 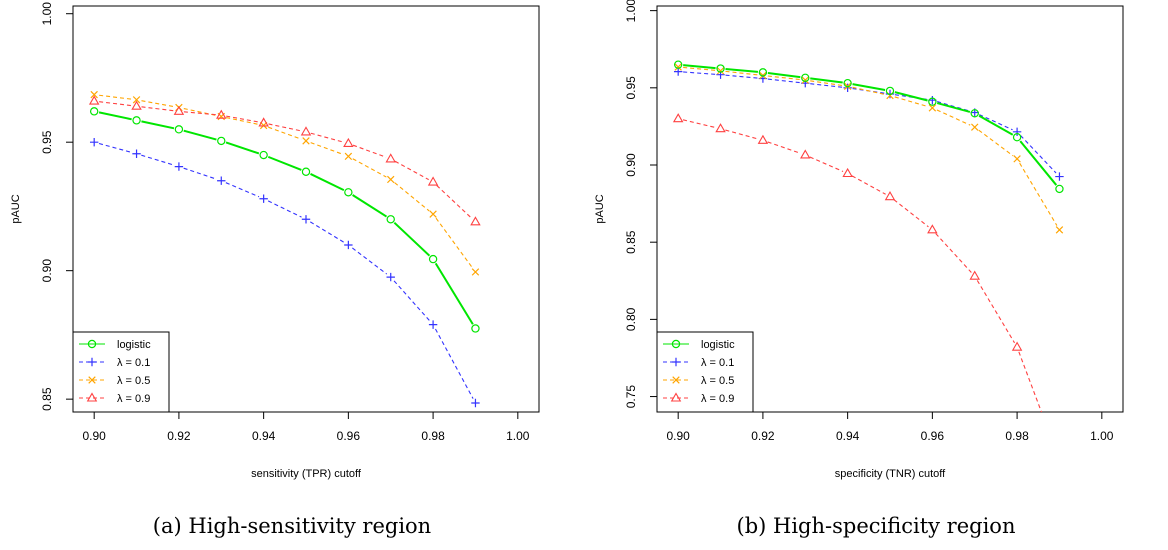 I want to click on x-tick-label: 0.98, so click(x=1017, y=436).